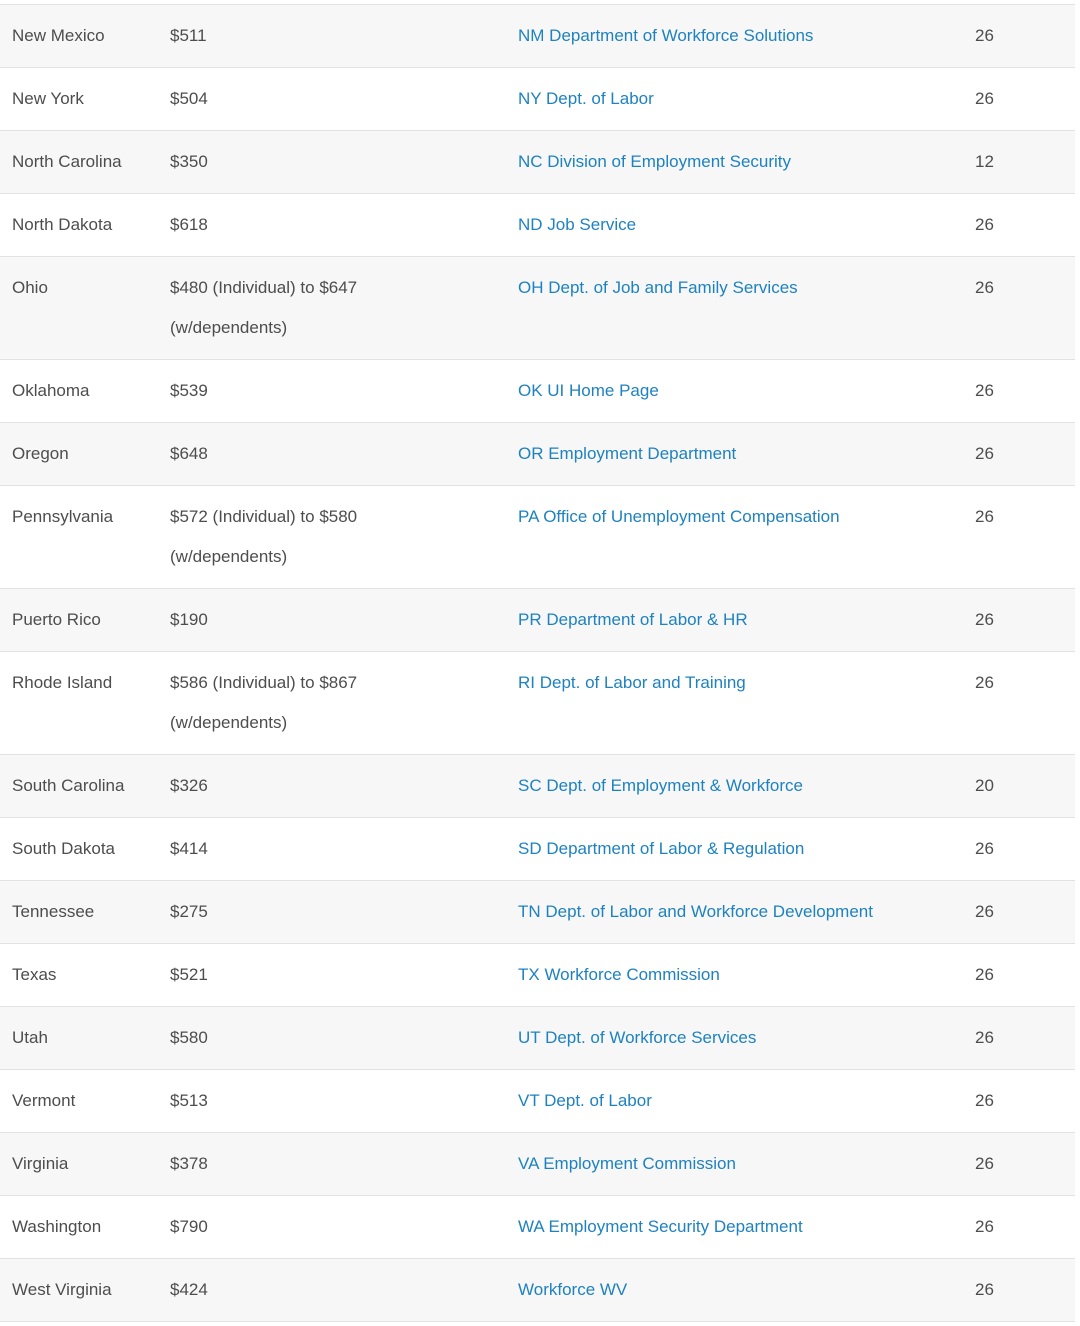  I want to click on state-name-cell: New Mexico, so click(85, 36).